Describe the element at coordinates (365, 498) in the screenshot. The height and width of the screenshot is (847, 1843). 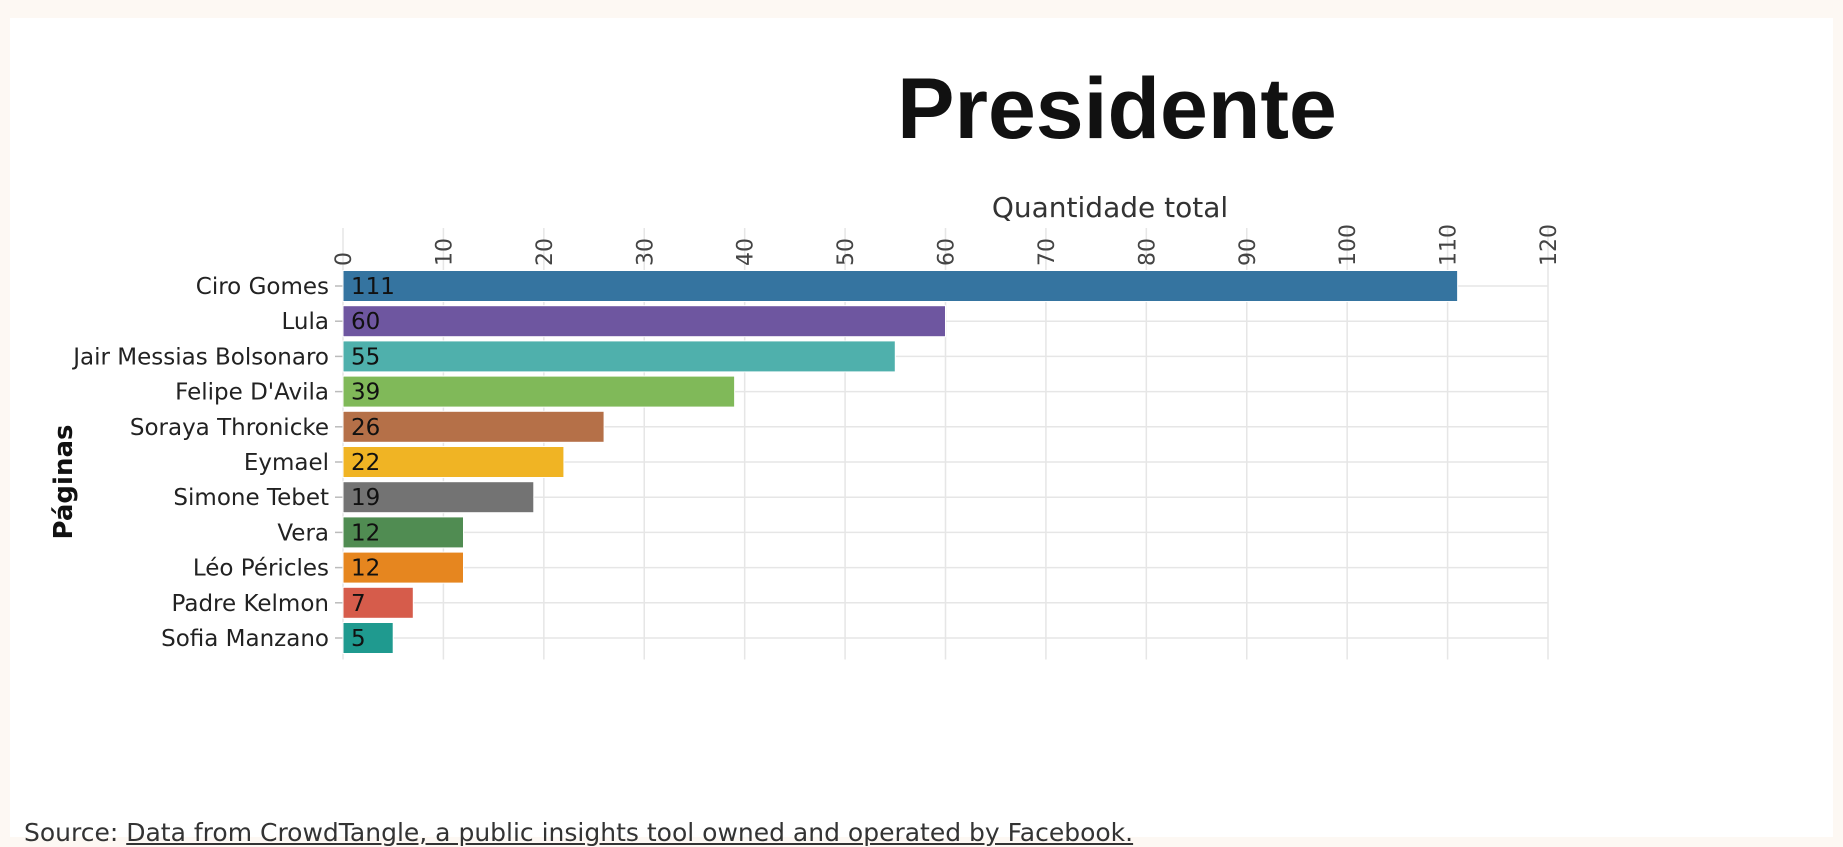
I see `bar-value-label: 19` at that location.